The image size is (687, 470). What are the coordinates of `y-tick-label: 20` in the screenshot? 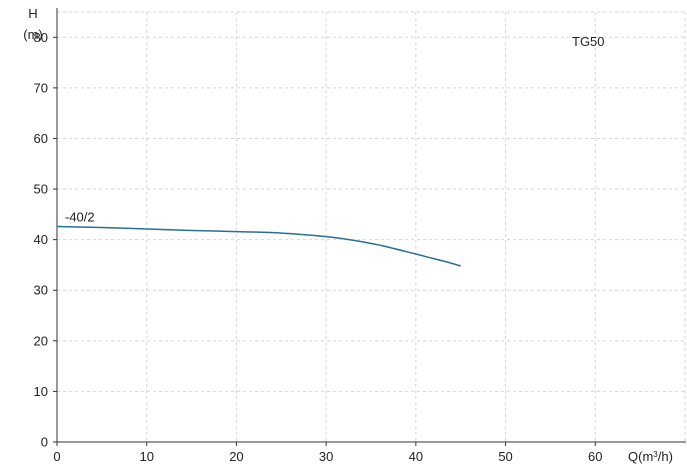 It's located at (41, 340).